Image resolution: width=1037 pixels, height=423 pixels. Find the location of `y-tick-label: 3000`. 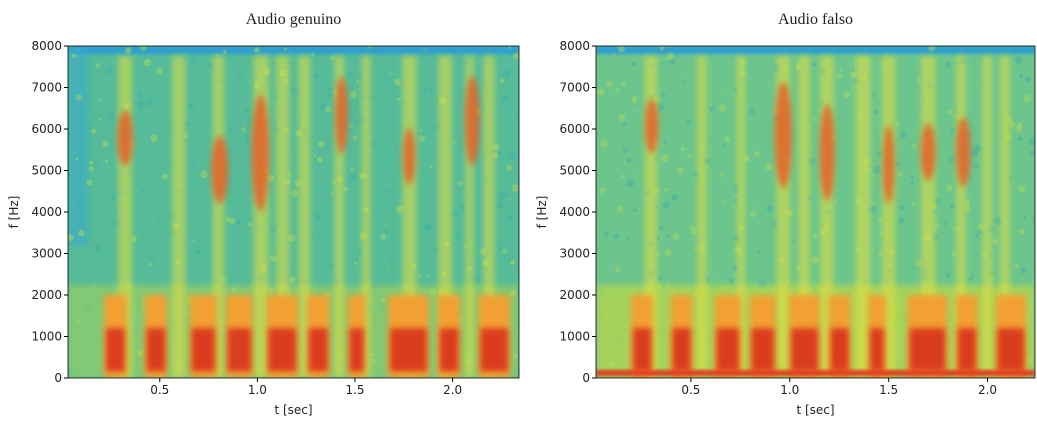

y-tick-label: 3000 is located at coordinates (46, 254).